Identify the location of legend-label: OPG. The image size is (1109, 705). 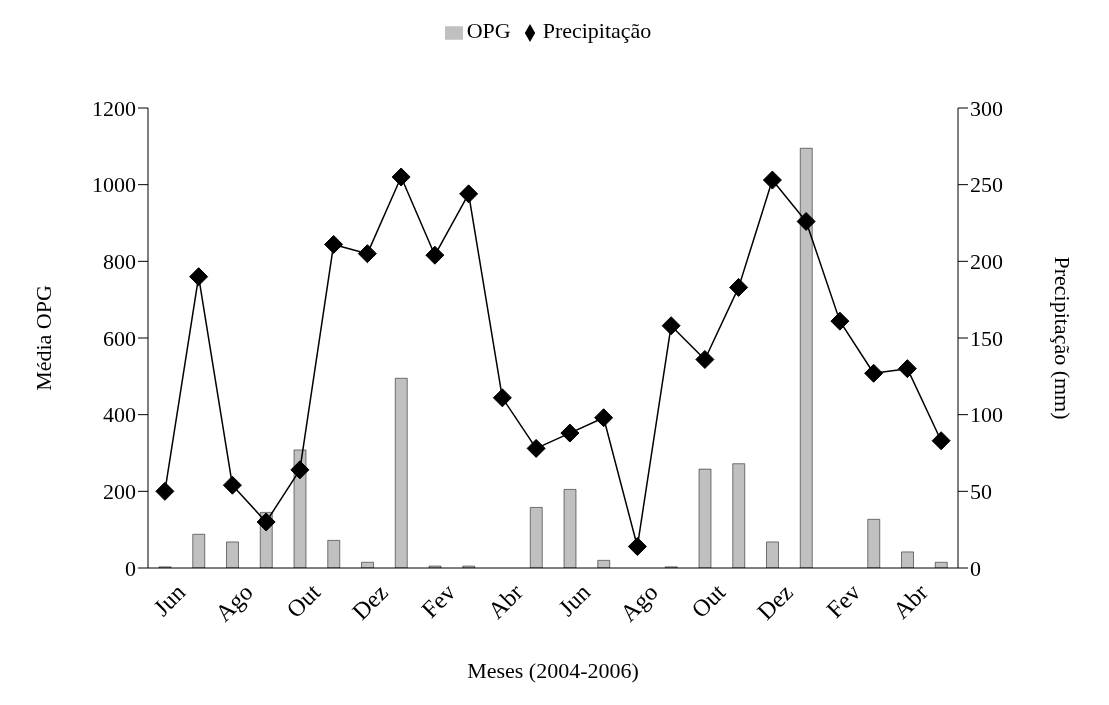
(488, 30).